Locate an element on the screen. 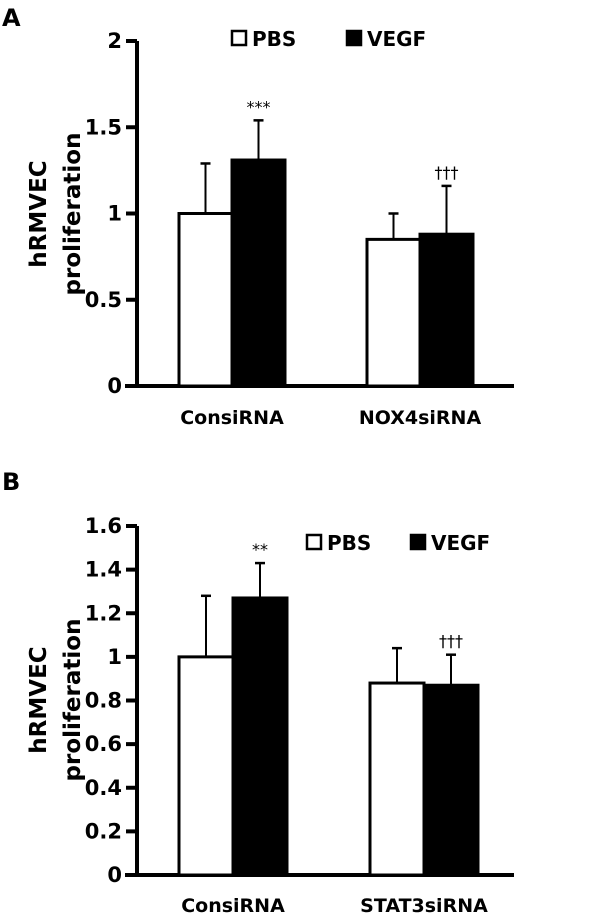 This screenshot has height=920, width=616. y-tick-label: 2 is located at coordinates (114, 41).